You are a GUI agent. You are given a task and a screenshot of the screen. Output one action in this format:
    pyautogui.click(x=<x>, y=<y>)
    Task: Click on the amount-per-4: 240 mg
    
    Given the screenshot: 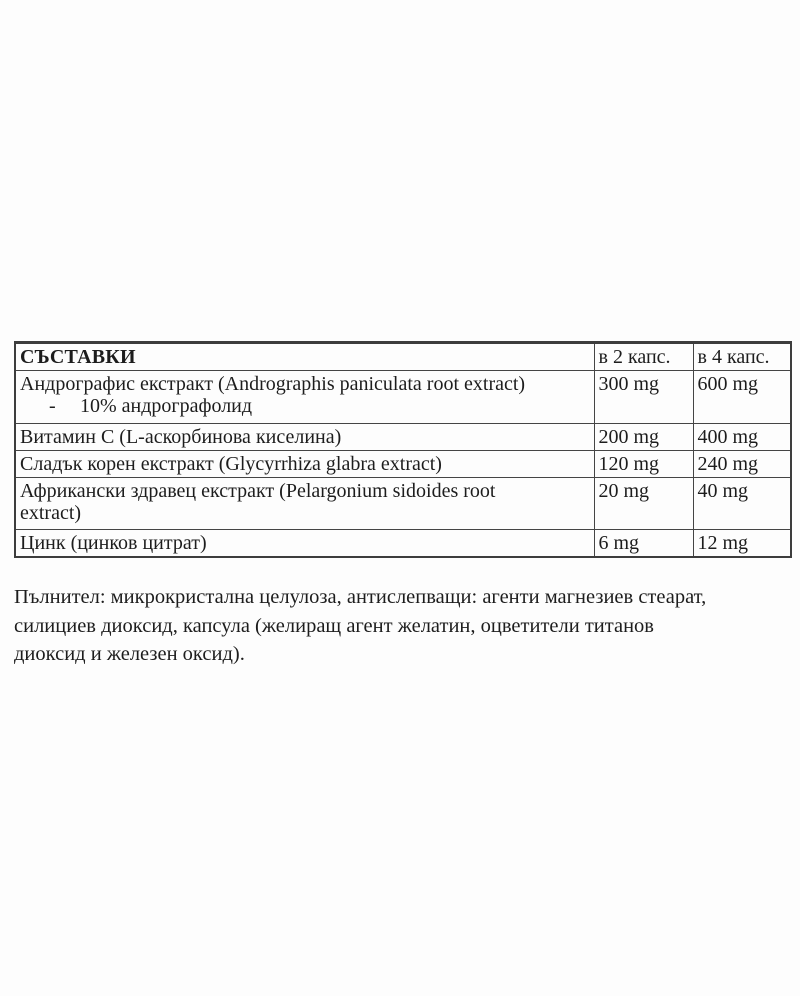 What is the action you would take?
    pyautogui.click(x=728, y=464)
    